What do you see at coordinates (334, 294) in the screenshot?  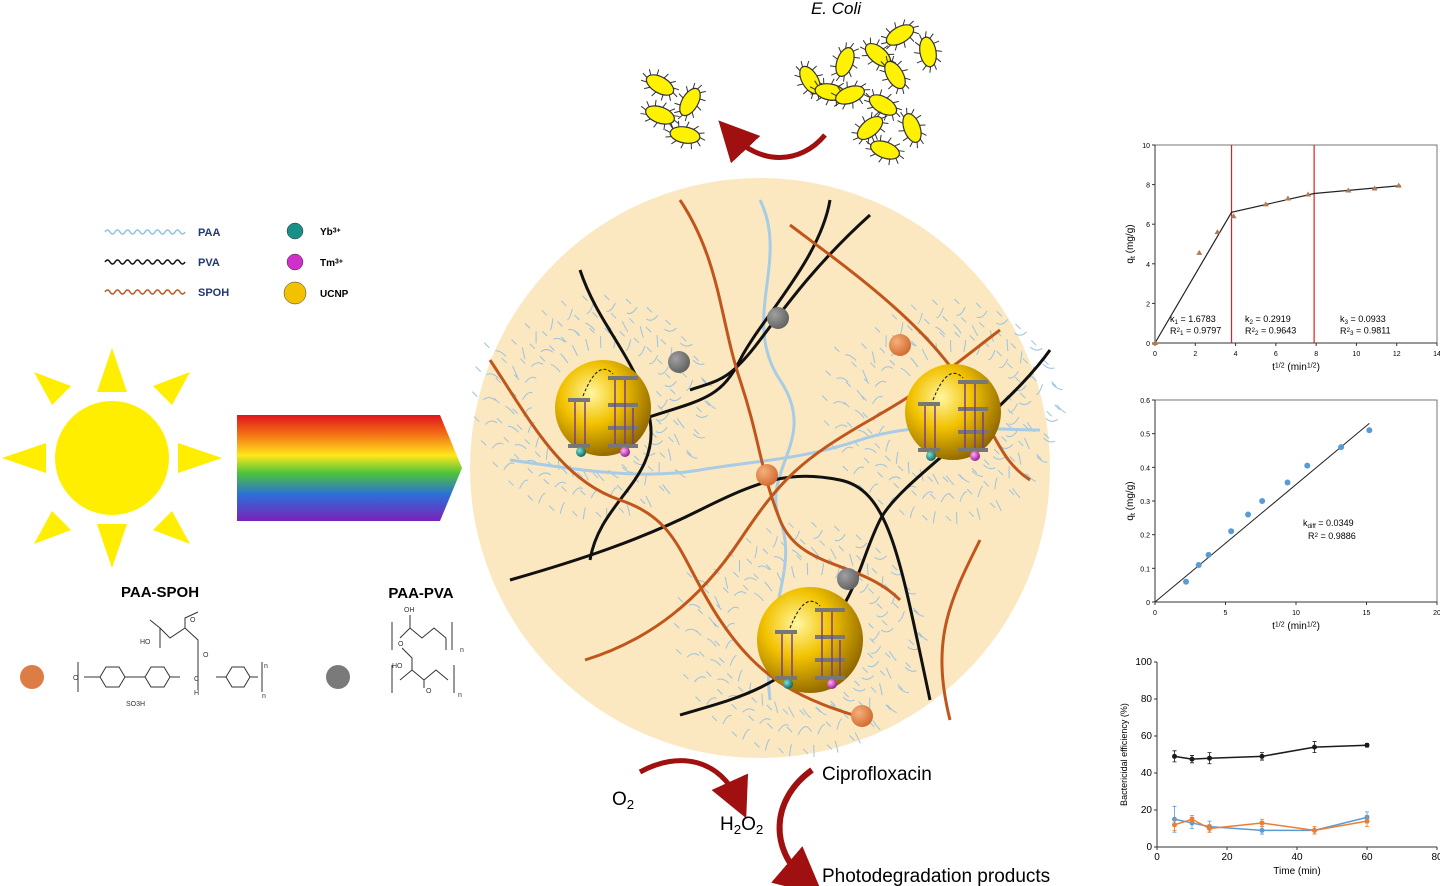 I see `legend-label: UCNP` at bounding box center [334, 294].